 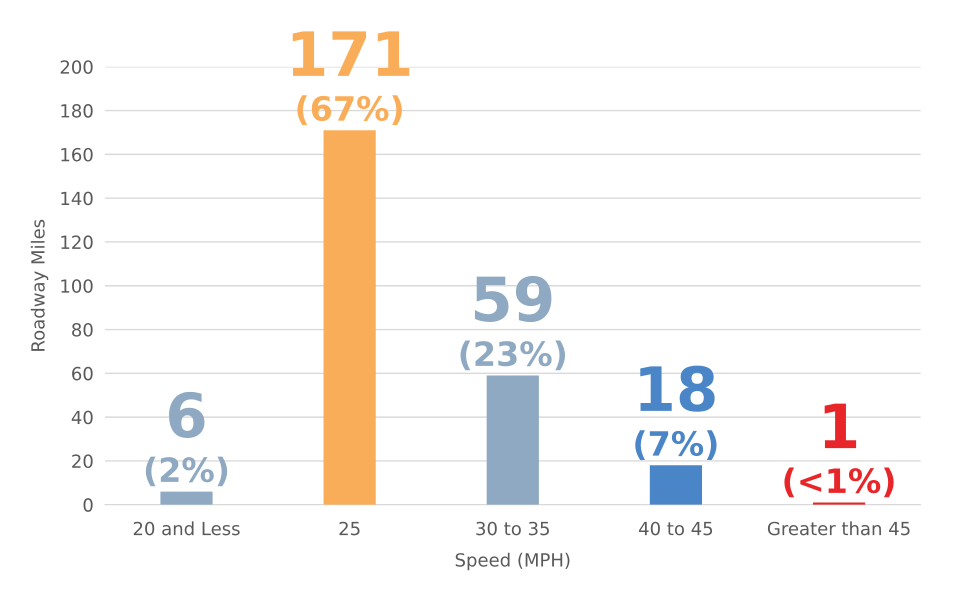 I want to click on y-tick-label: 20, so click(x=82, y=461).